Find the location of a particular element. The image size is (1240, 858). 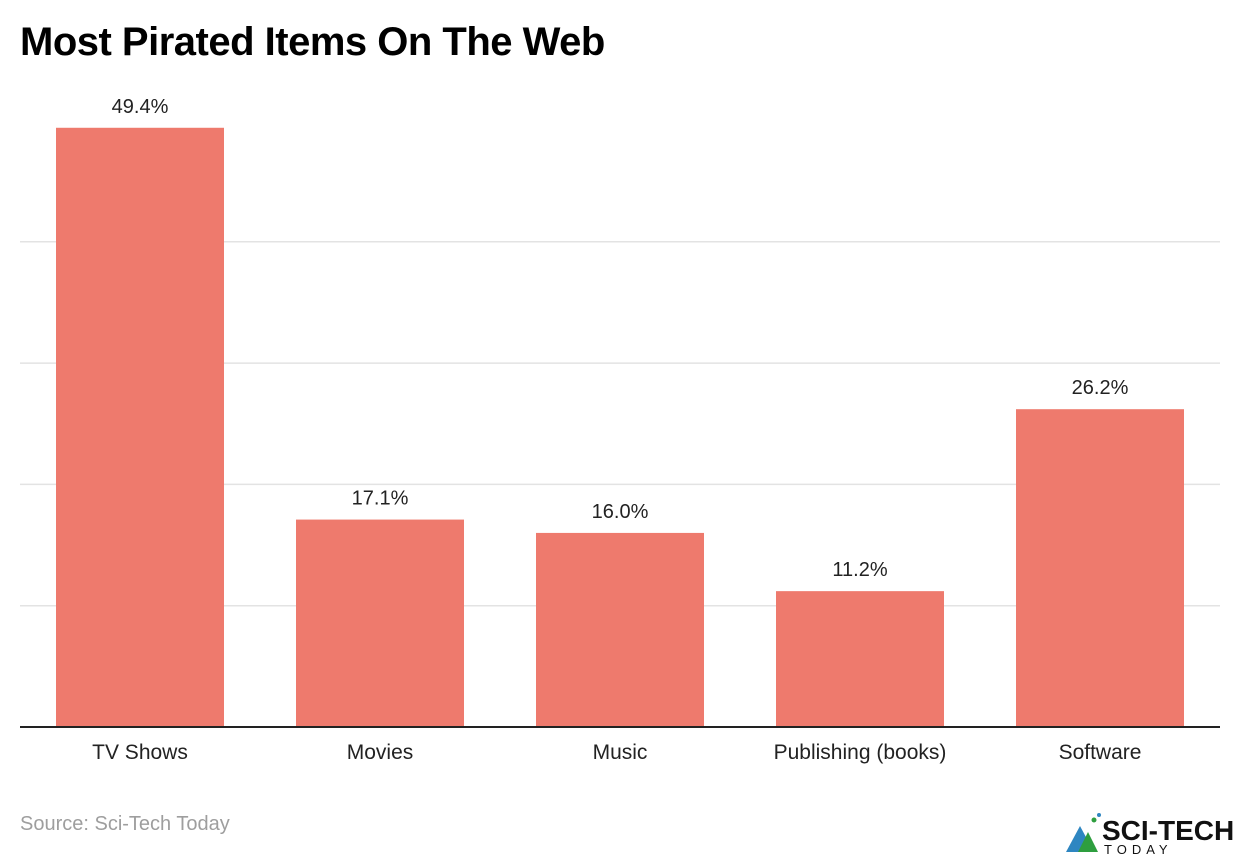

sci-tech-today-logo: SCI-TECH TODAY is located at coordinates (1150, 834).